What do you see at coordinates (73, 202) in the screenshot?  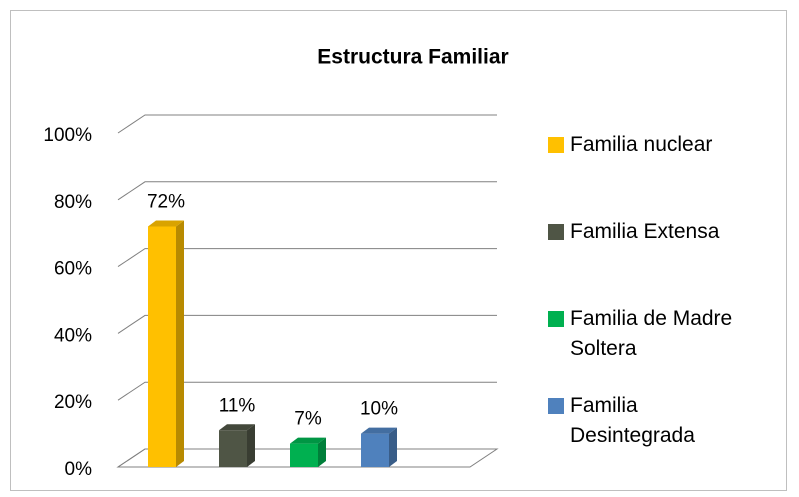 I see `y-tick-label: 80%` at bounding box center [73, 202].